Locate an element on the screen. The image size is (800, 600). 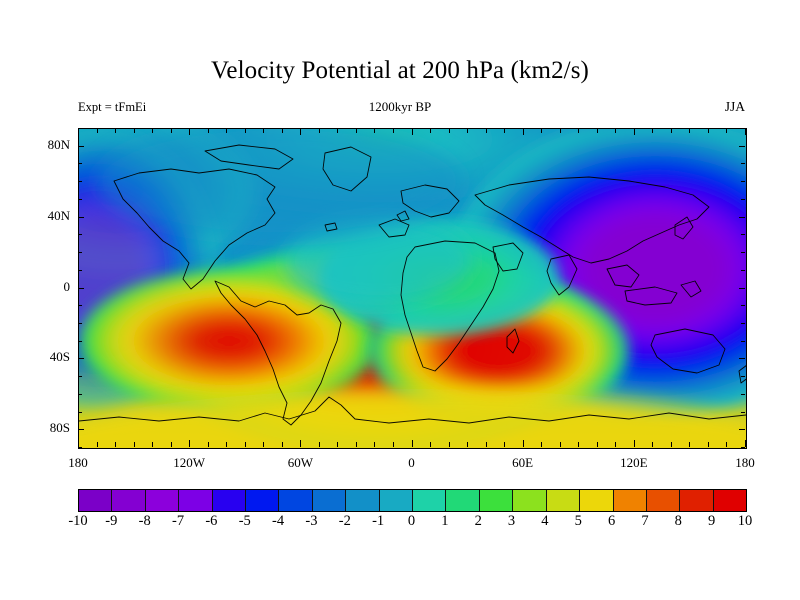
experiment-label: Expt = tFmEi is located at coordinates (112, 107).